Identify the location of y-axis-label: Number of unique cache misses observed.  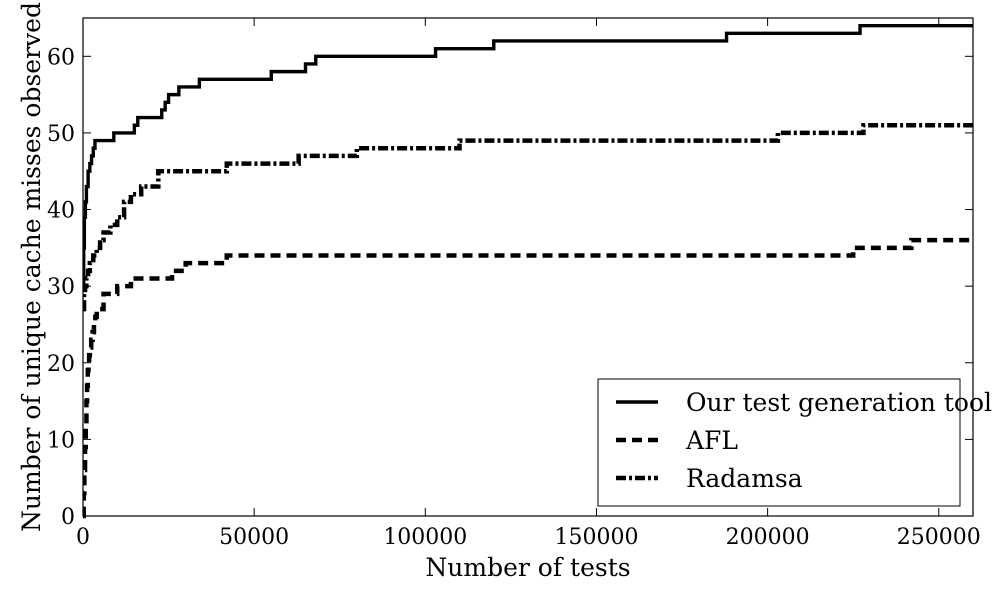
(31, 267).